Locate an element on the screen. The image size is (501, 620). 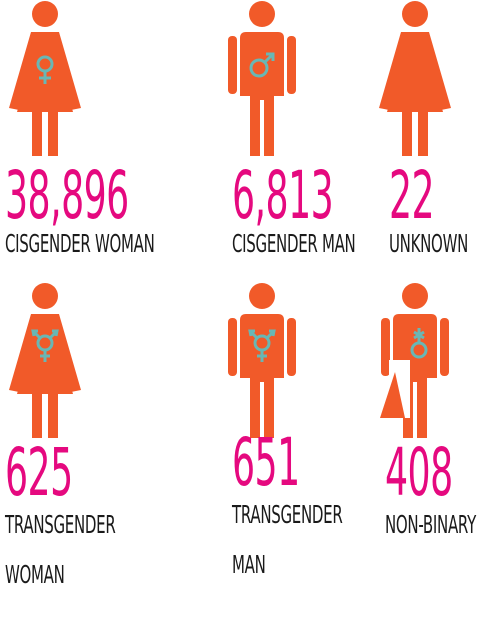
icon-cisgender-man is located at coordinates (262, 78).